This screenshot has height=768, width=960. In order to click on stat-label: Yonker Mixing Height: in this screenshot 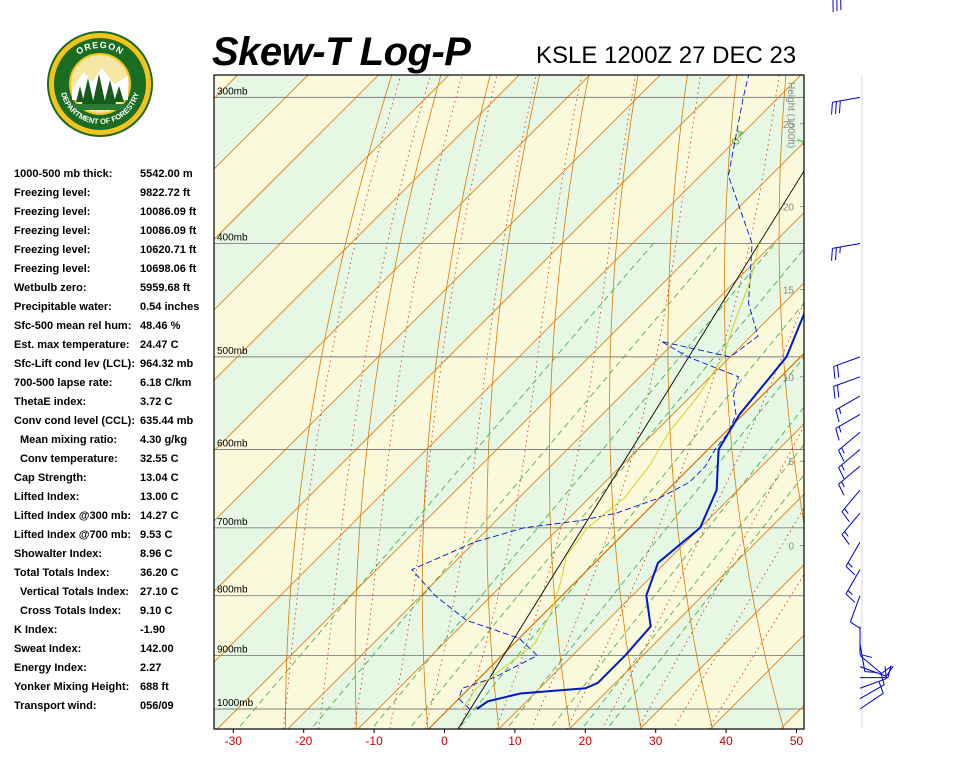, I will do `click(72, 687)`.